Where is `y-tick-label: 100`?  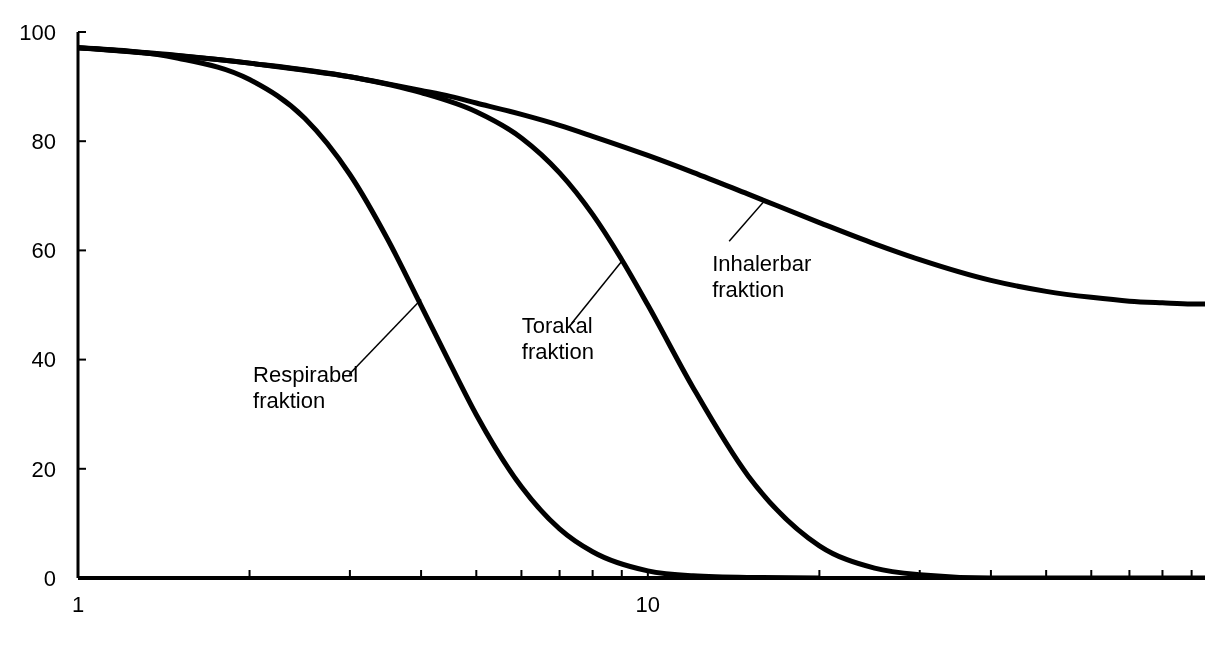 y-tick-label: 100 is located at coordinates (37, 32).